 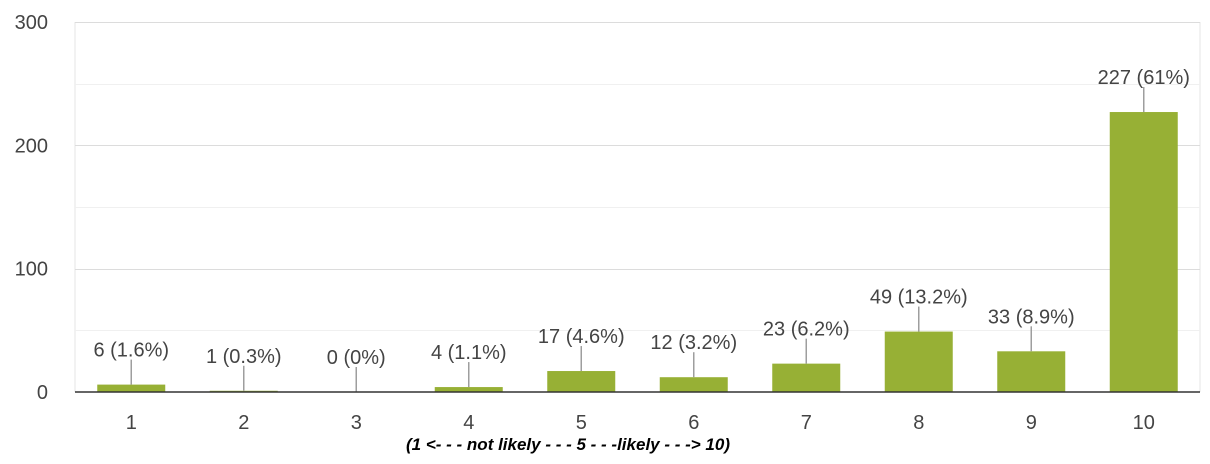 What do you see at coordinates (581, 337) in the screenshot?
I see `data-label: 17 (4.6%)` at bounding box center [581, 337].